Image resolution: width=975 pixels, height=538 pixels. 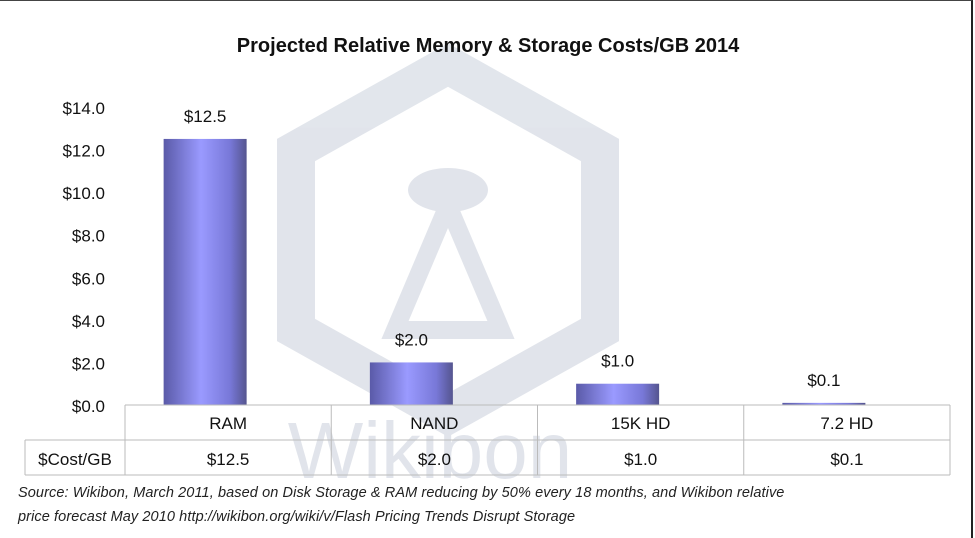 What do you see at coordinates (75, 459) in the screenshot?
I see `table-row-label: $Cost/GB` at bounding box center [75, 459].